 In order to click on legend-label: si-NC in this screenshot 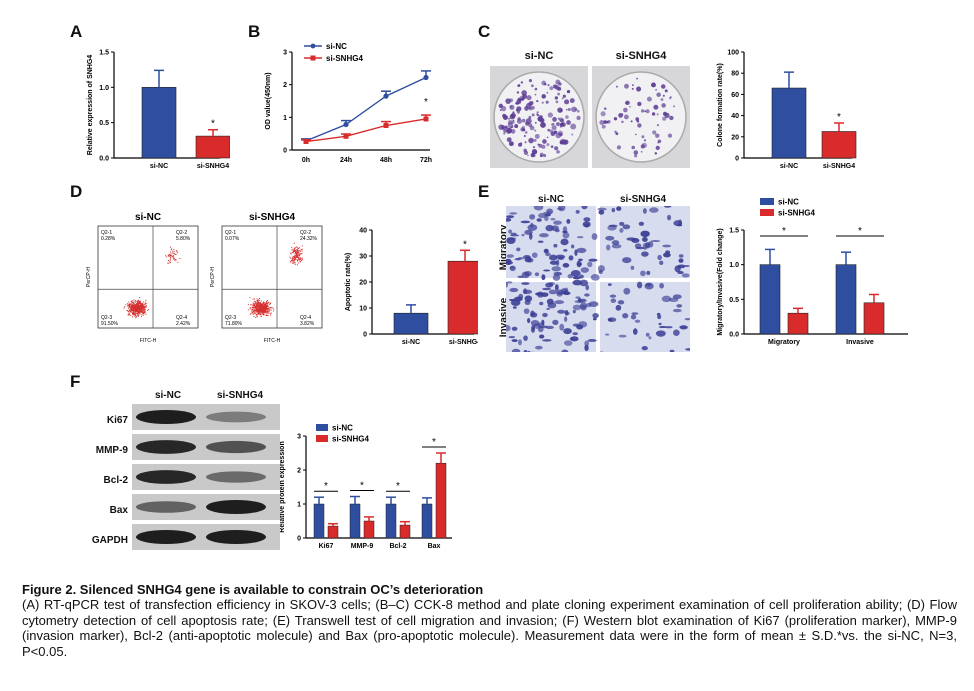, I will do `click(336, 46)`.